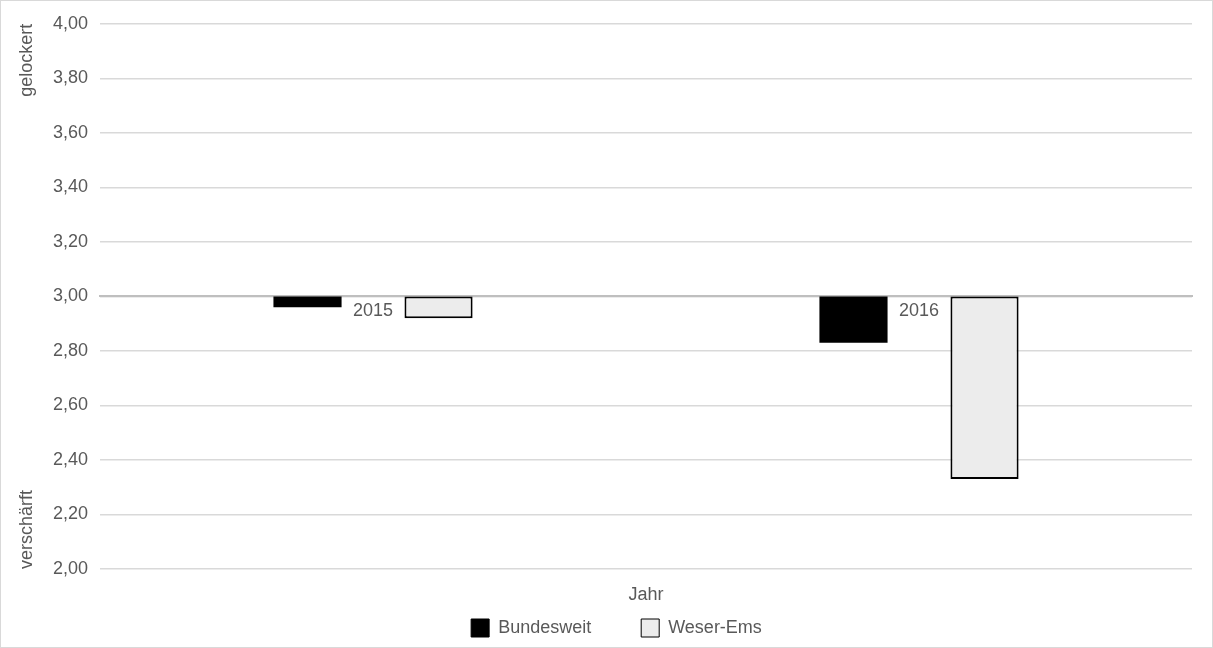  What do you see at coordinates (70, 295) in the screenshot?
I see `y-tick-label: 3,00` at bounding box center [70, 295].